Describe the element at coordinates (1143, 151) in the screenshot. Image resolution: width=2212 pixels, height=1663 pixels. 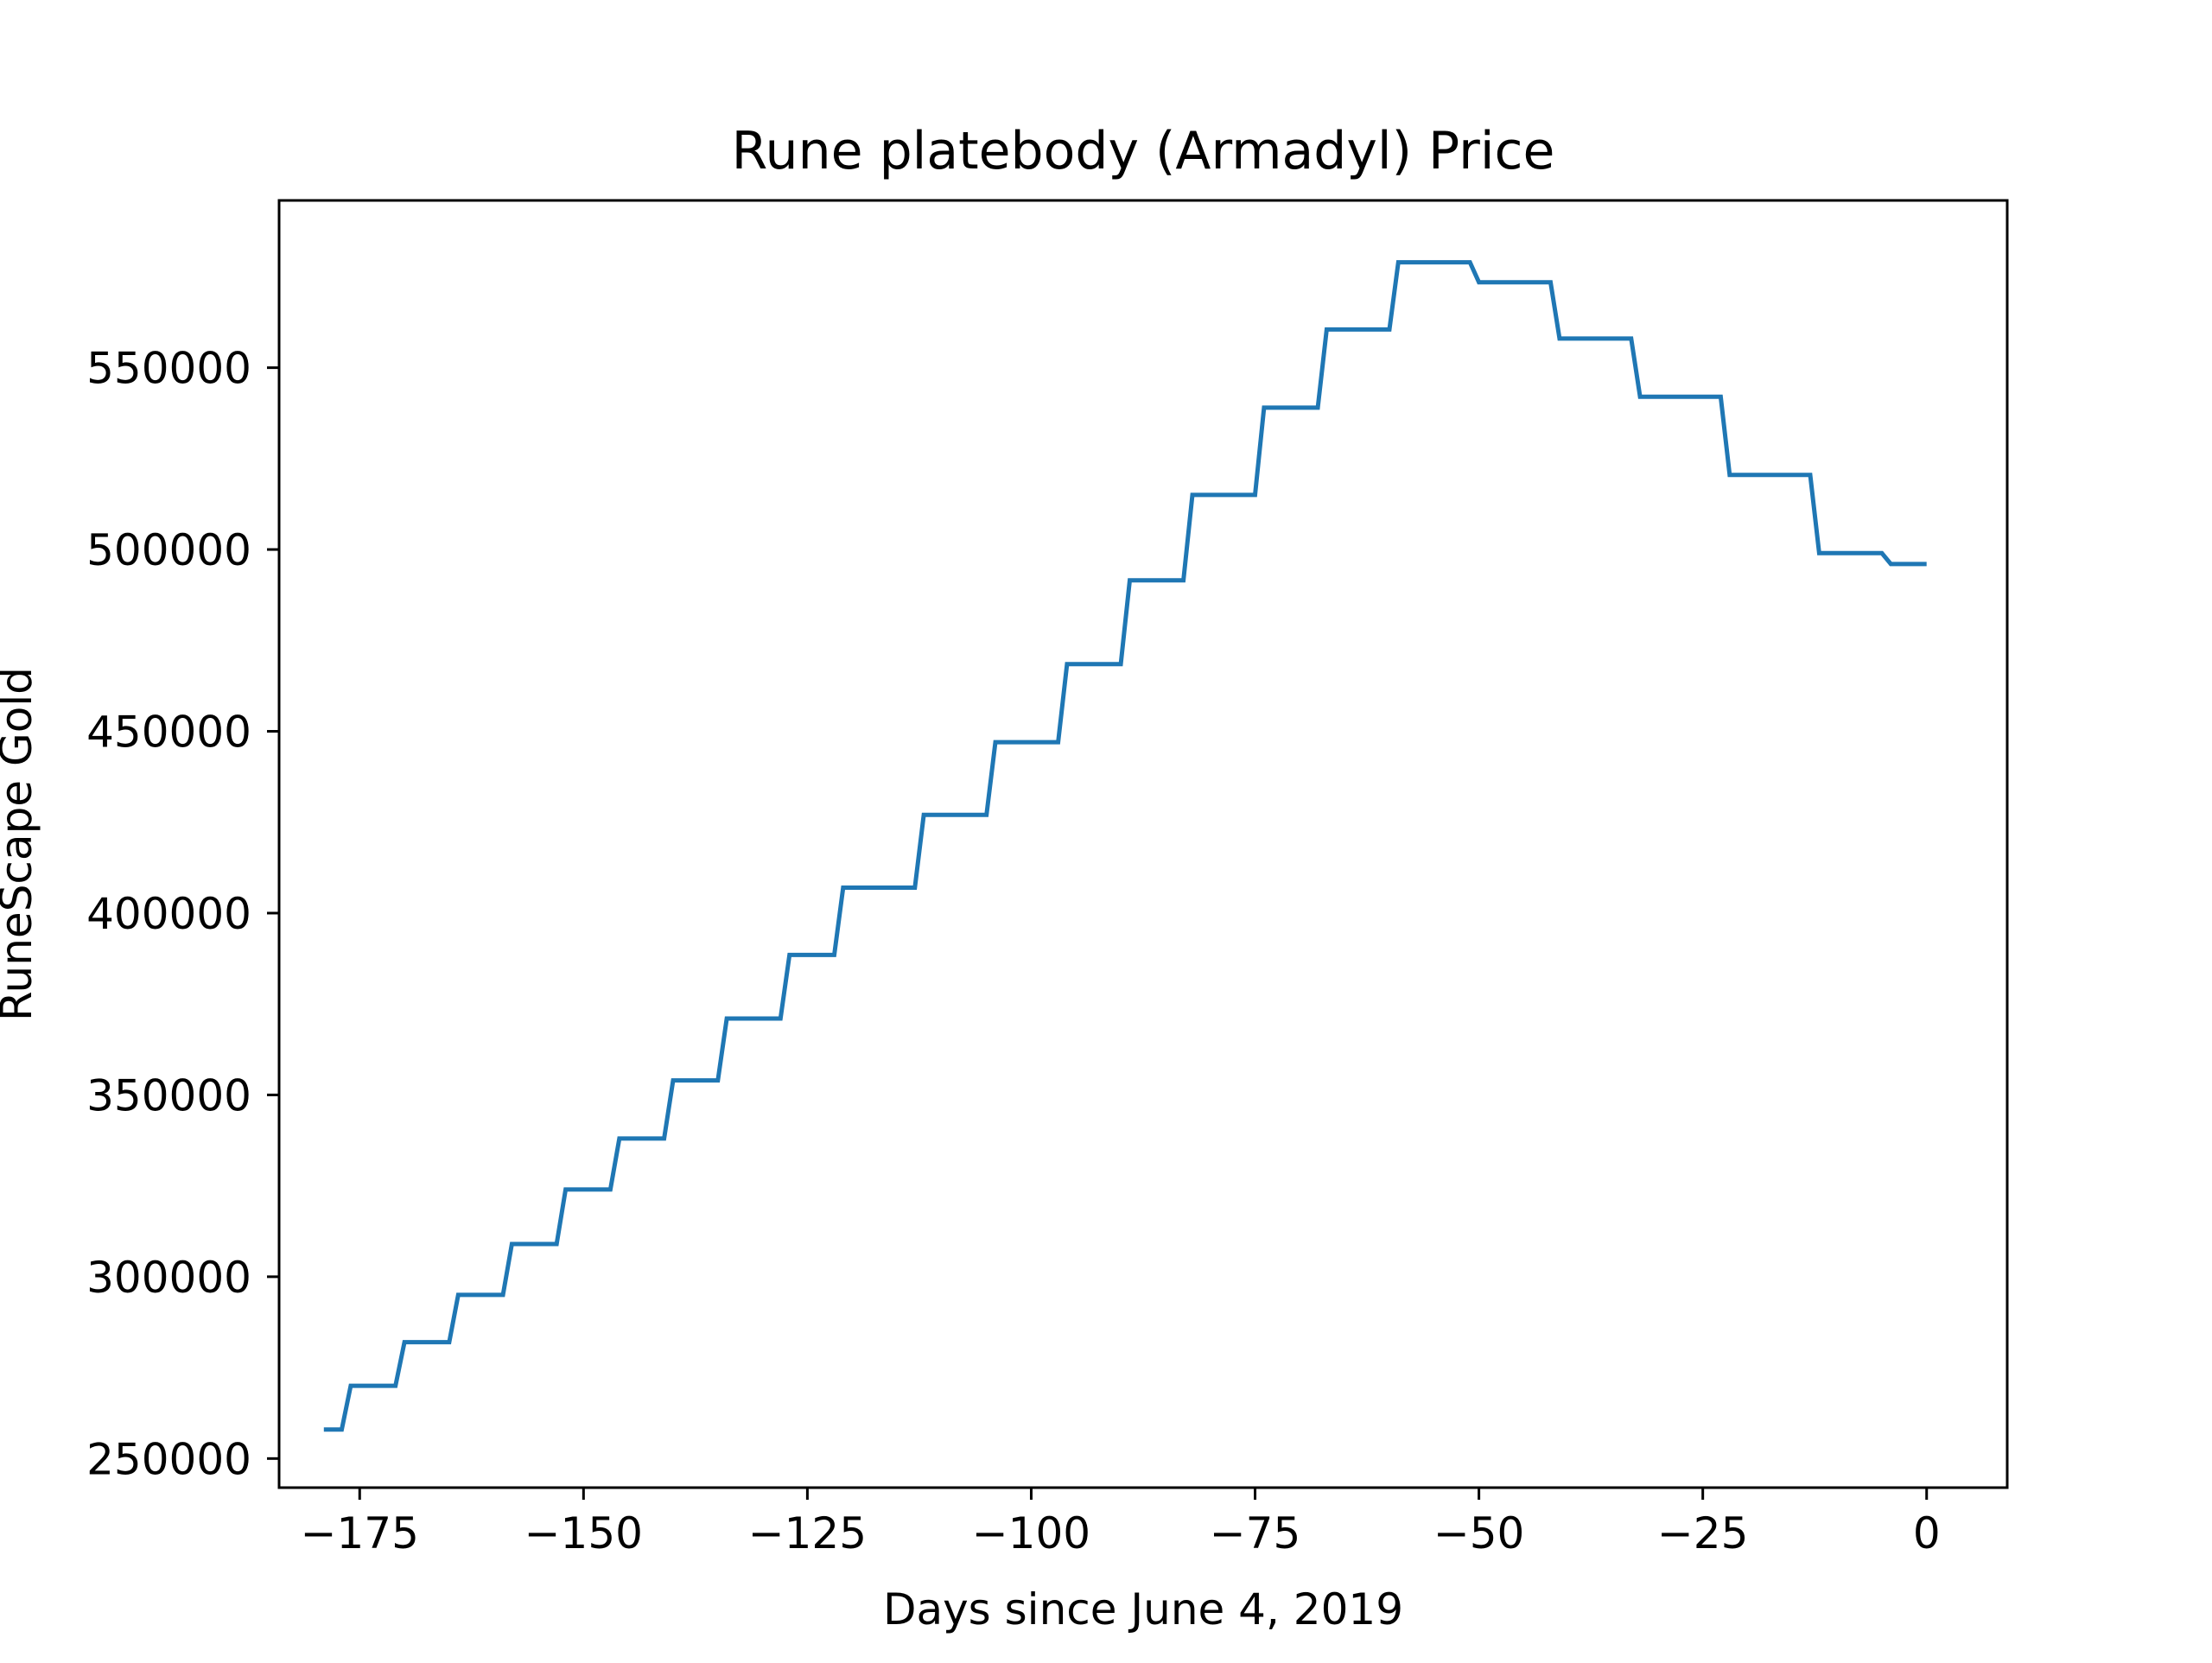
I see `chart-title: Rune platebody (Armadyl) Price` at that location.